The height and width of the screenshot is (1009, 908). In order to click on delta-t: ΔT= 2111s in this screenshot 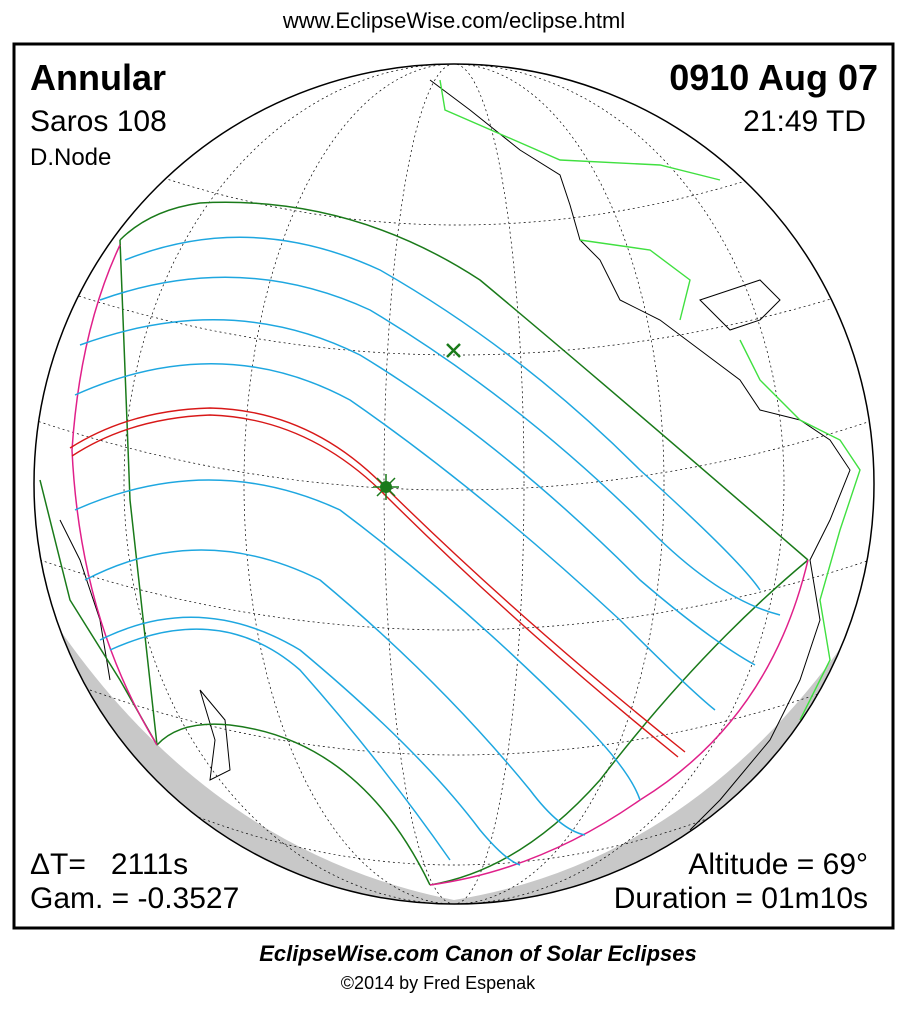, I will do `click(109, 864)`.